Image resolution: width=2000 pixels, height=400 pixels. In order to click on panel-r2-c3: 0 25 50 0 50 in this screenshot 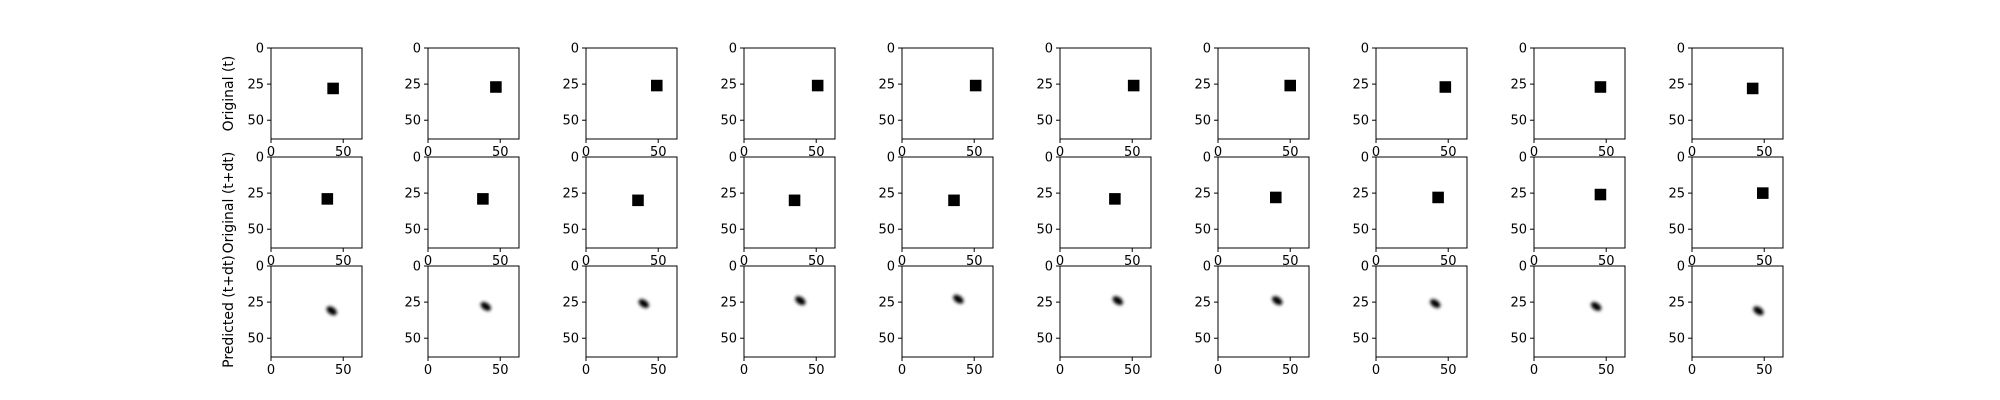, I will do `click(778, 319)`.